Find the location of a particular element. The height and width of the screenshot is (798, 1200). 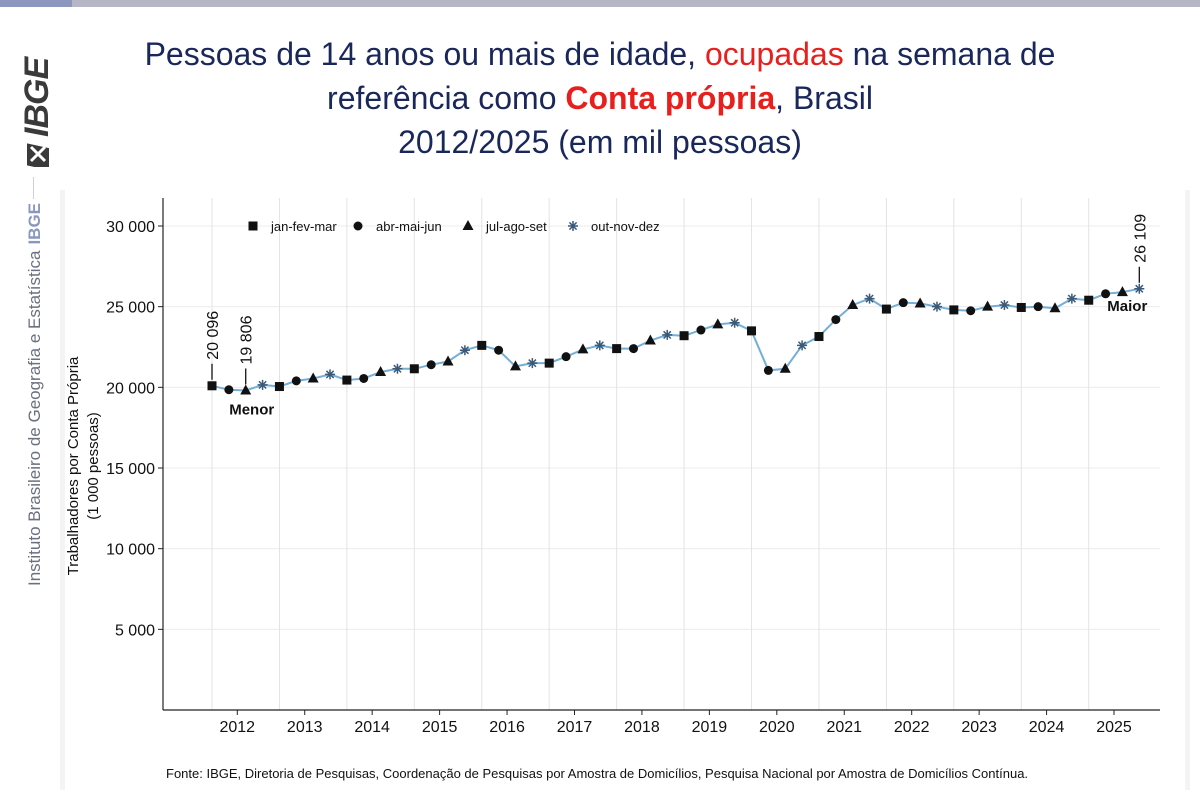

x-tick-label: 2019 is located at coordinates (710, 727).